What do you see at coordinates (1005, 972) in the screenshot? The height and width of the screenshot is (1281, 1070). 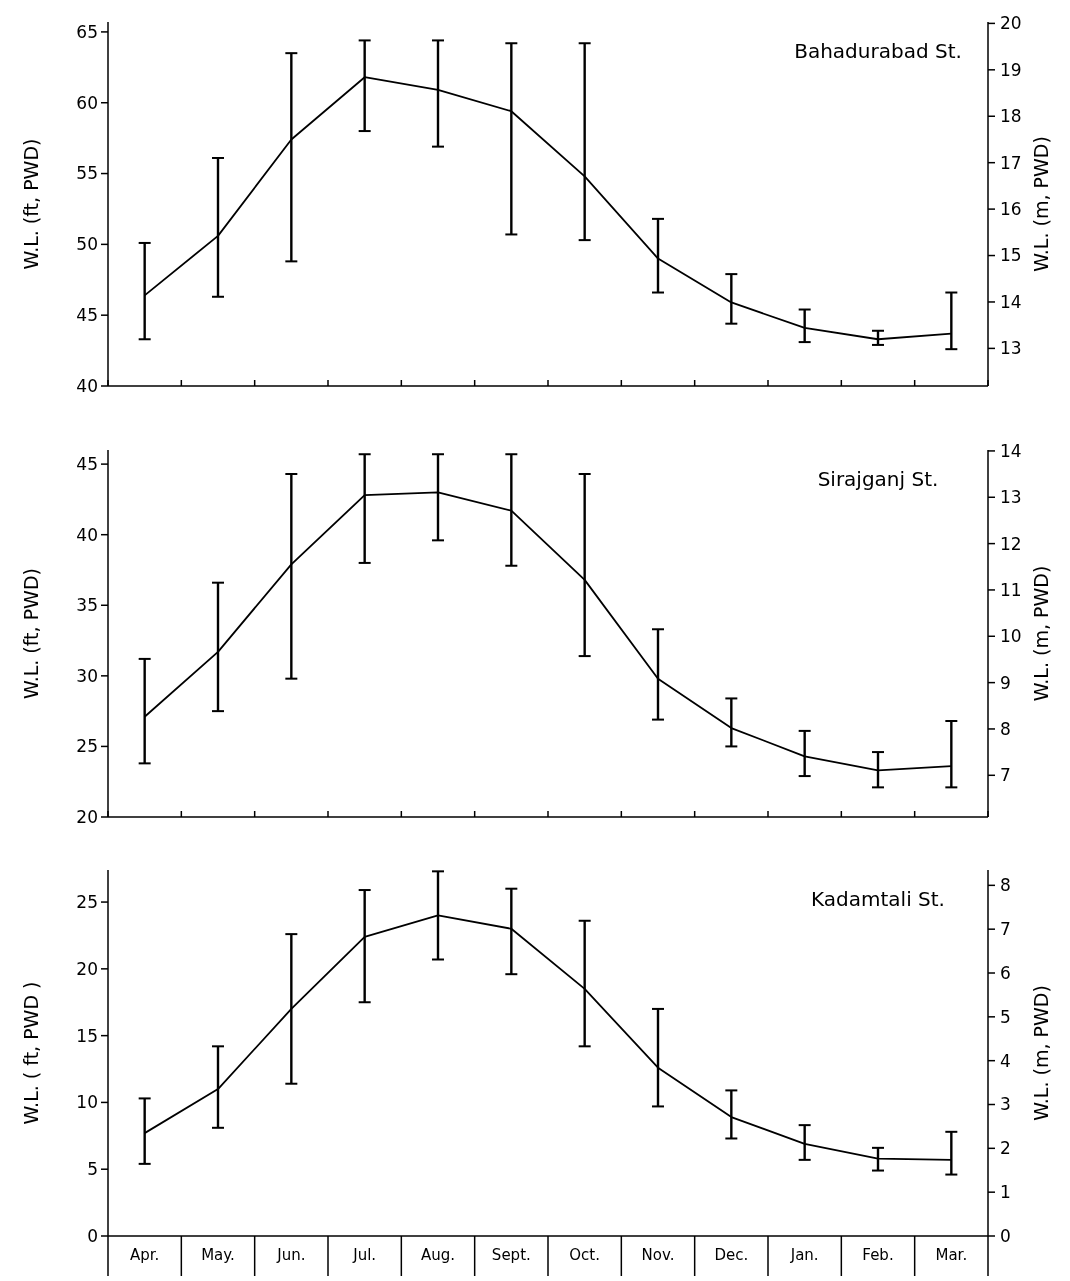 I see `y2-tick-label: 6` at bounding box center [1005, 972].